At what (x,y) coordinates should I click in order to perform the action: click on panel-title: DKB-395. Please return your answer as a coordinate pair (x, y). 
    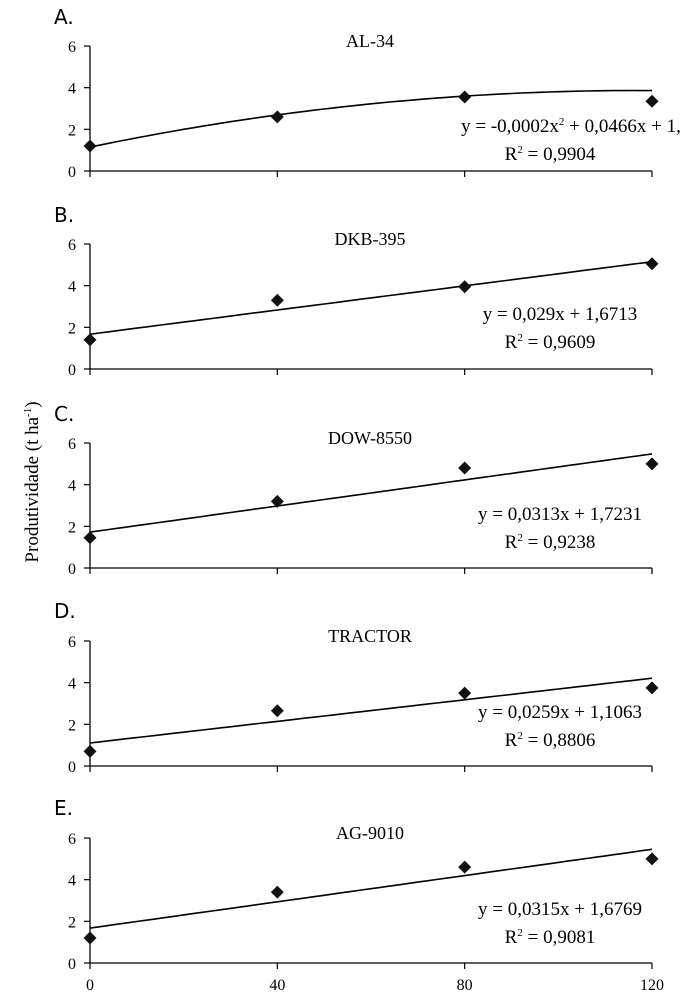
    Looking at the image, I should click on (370, 239).